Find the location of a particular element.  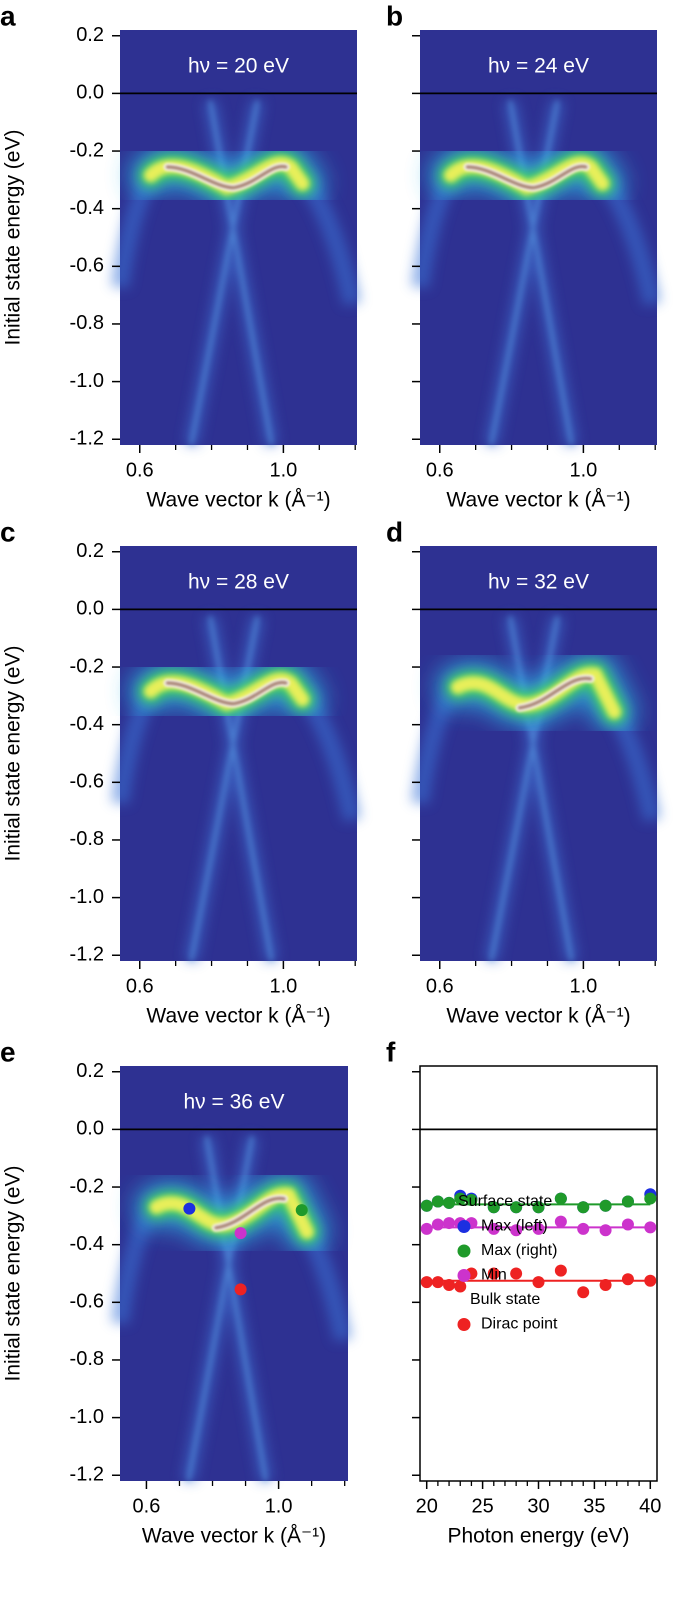

legend-label: Max (left) is located at coordinates (514, 1226).